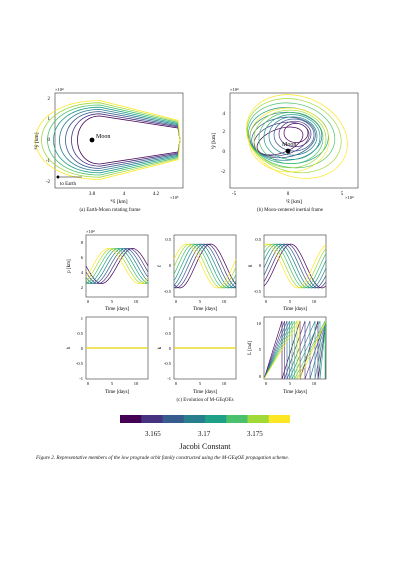 The image size is (400, 565). What do you see at coordinates (118, 202) in the screenshot?
I see `a-xlabel: ᴿx̂ [km]` at bounding box center [118, 202].